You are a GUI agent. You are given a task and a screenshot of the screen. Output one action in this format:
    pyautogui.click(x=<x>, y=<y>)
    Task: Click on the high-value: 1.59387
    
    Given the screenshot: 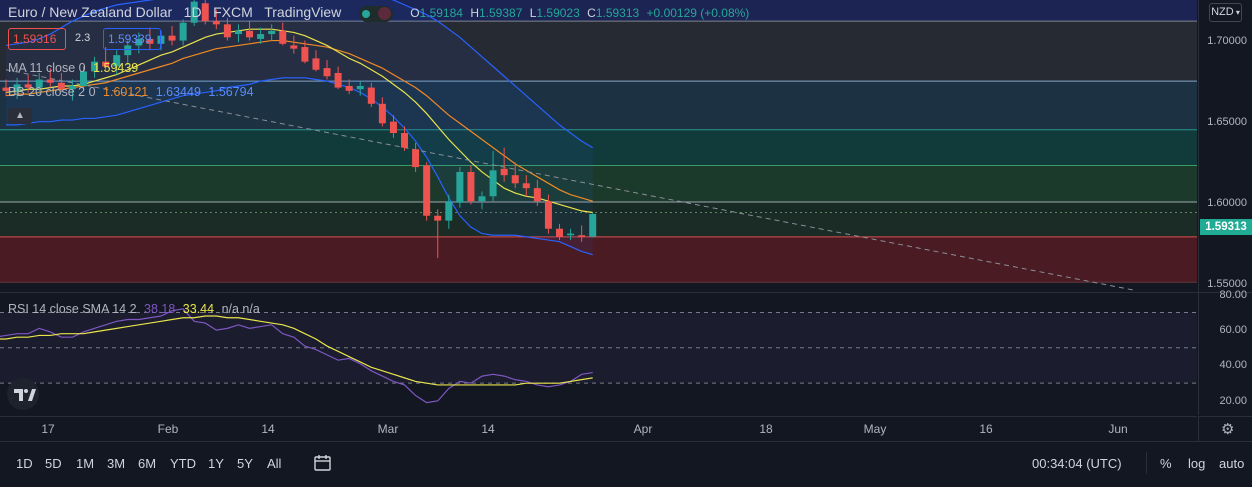 What is the action you would take?
    pyautogui.click(x=500, y=13)
    